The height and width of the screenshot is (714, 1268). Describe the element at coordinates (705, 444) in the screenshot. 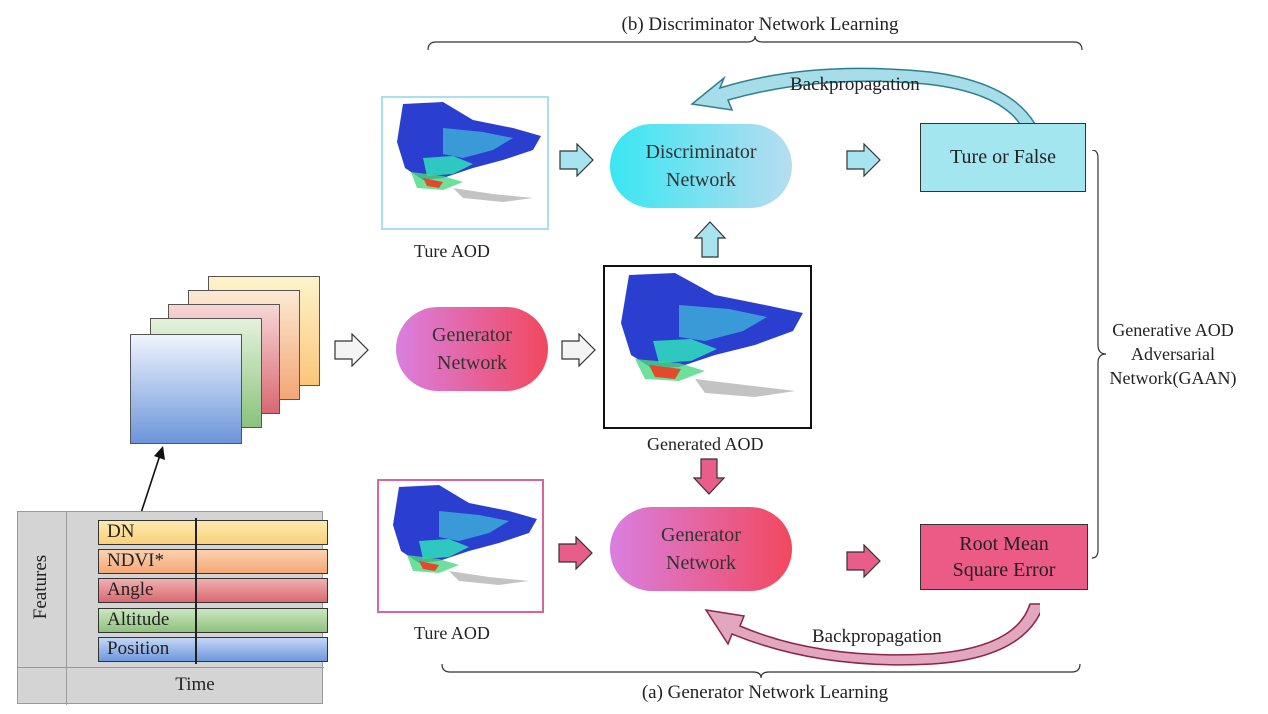

I see `generated-aod-caption: Generated AOD` at that location.